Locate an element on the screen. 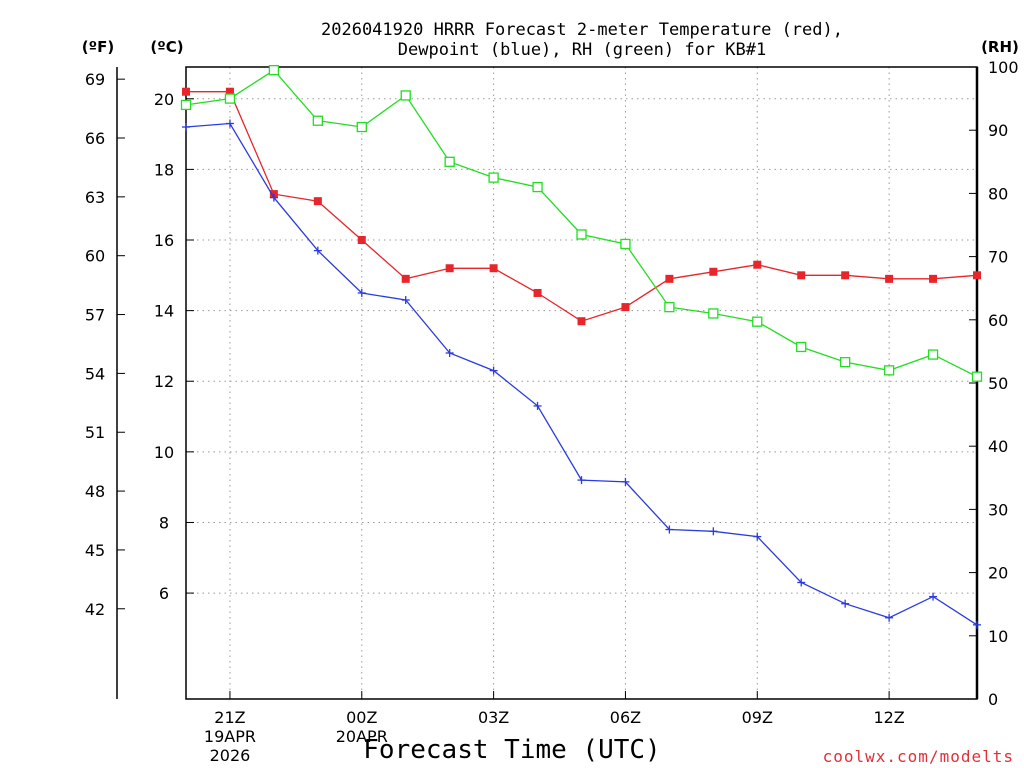 This screenshot has height=768, width=1024. celsius-tick-label: 8 is located at coordinates (164, 522).